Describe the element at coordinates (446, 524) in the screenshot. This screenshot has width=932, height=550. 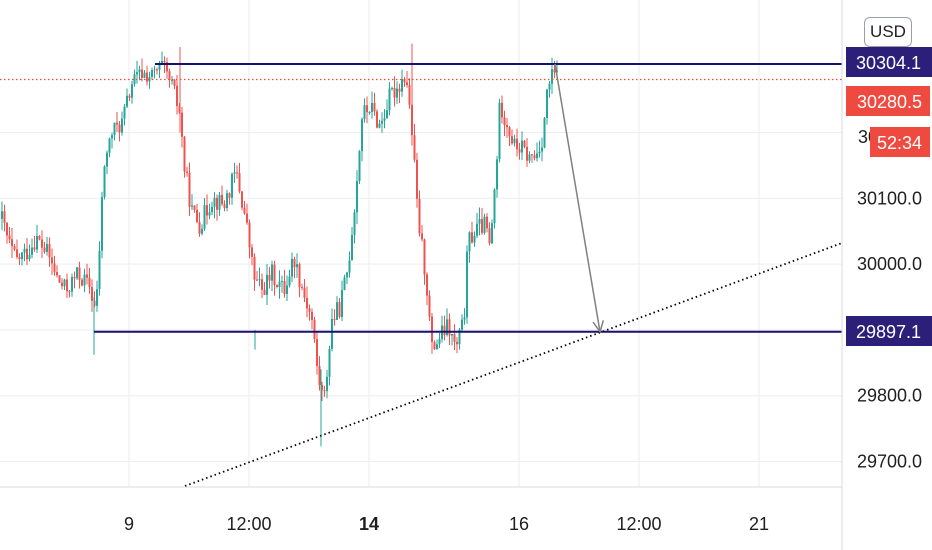
I see `time-axis: 9 12:00 14 16 12:00 21` at that location.